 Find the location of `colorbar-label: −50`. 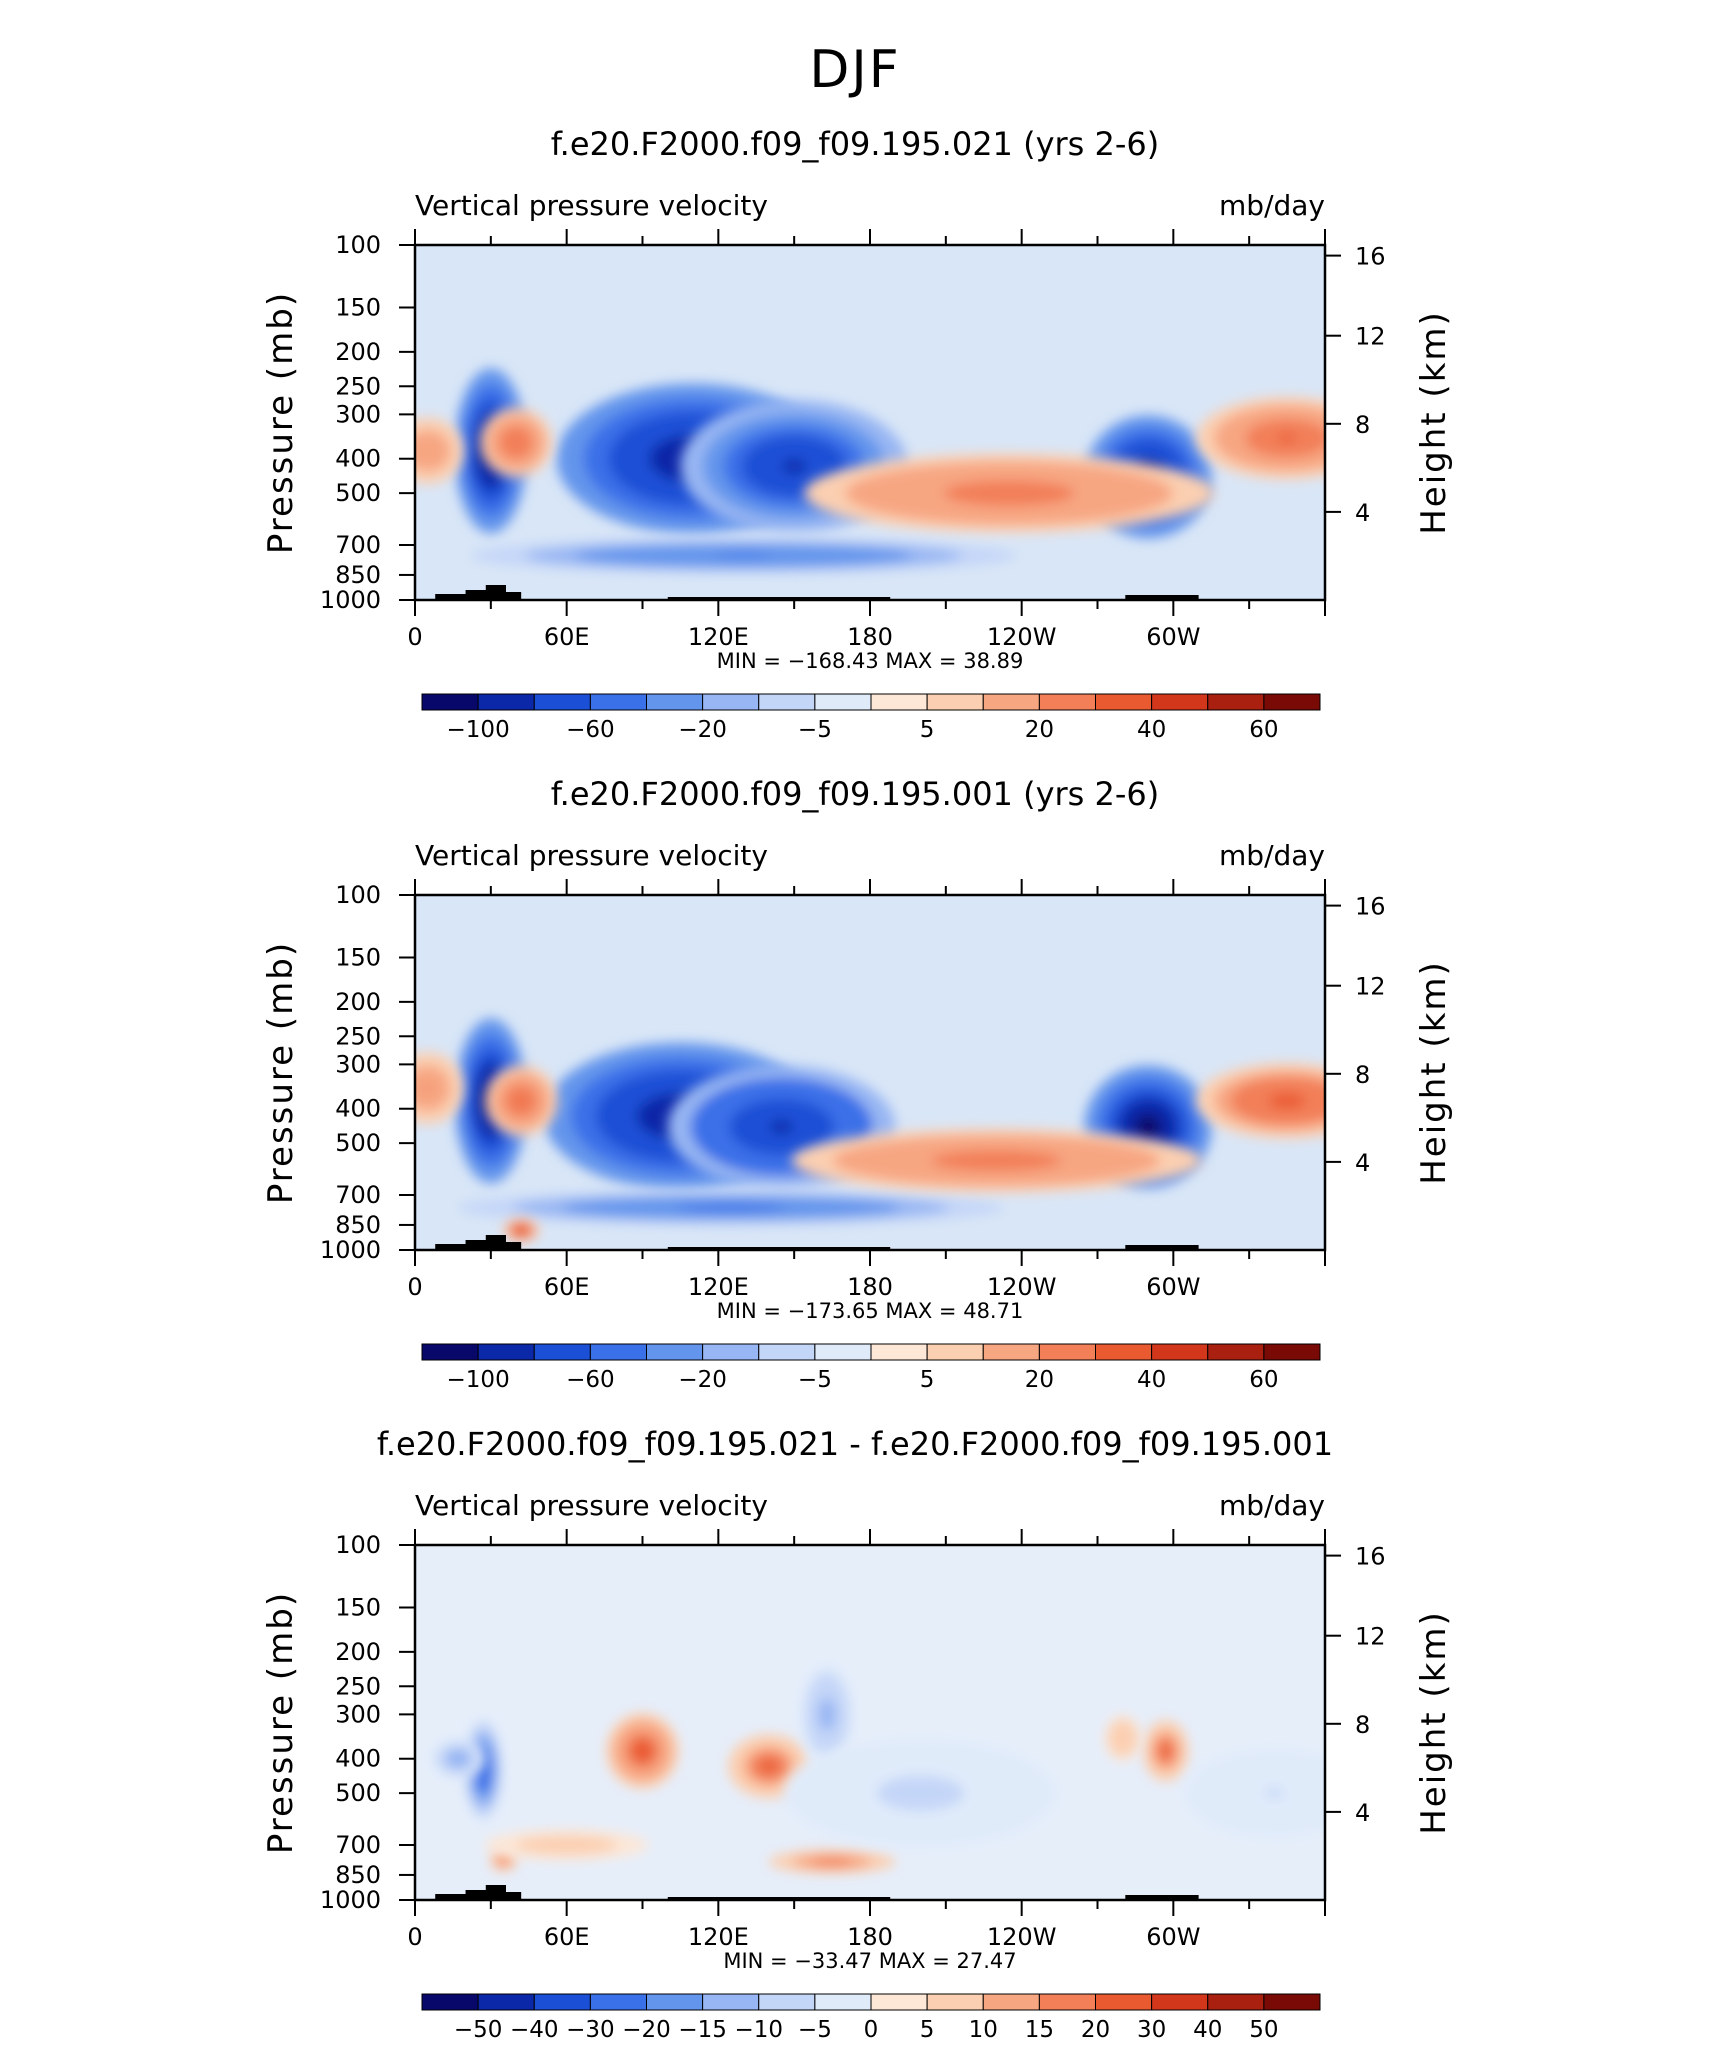

colorbar-label: −50 is located at coordinates (478, 2030).